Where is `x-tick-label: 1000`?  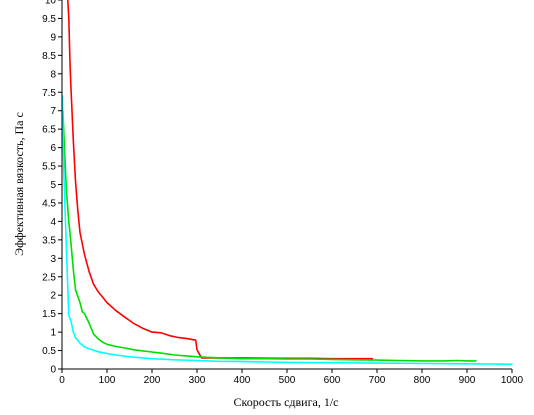 x-tick-label: 1000 is located at coordinates (512, 380).